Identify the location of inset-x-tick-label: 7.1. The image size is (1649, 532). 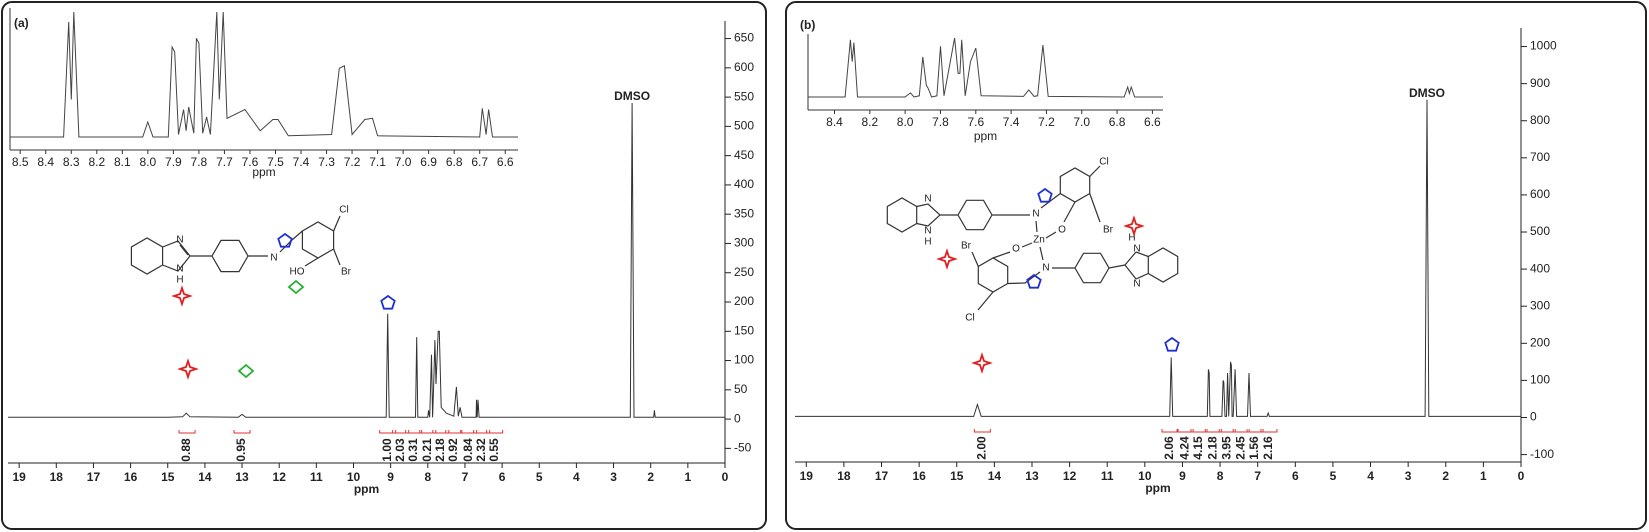
(377, 162).